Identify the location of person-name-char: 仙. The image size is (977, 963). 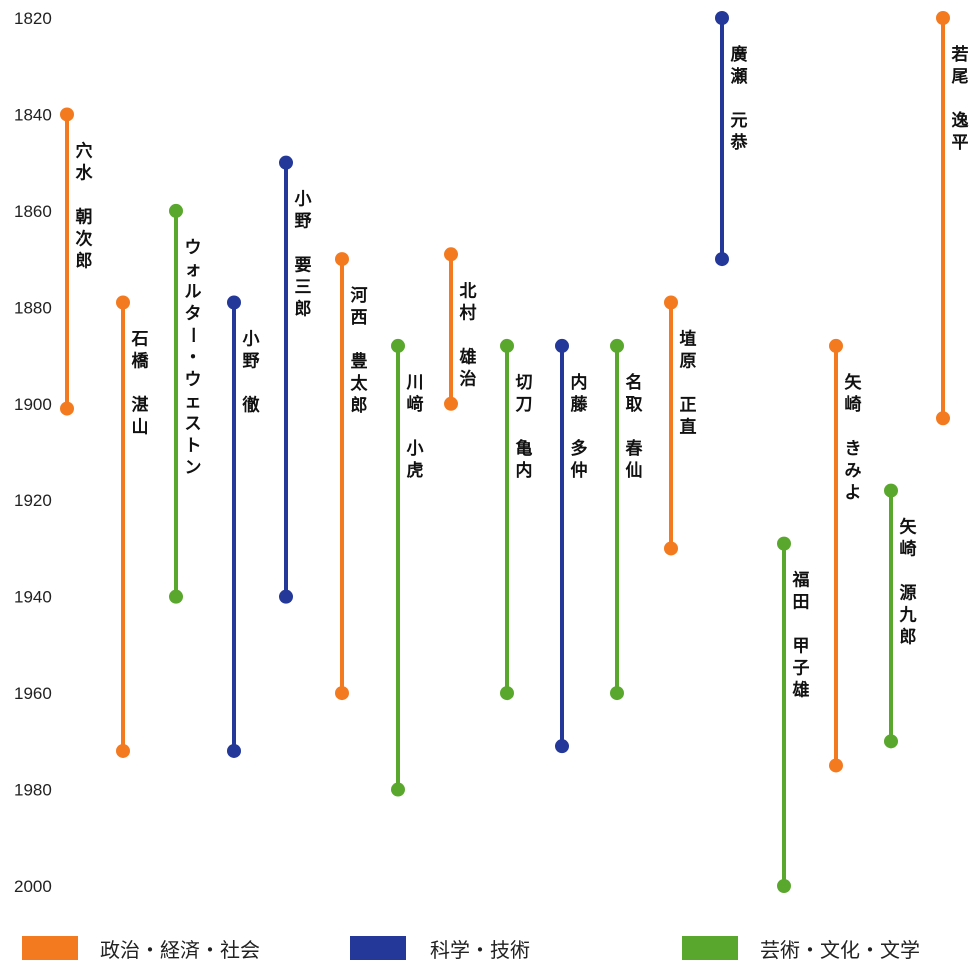
(634, 470).